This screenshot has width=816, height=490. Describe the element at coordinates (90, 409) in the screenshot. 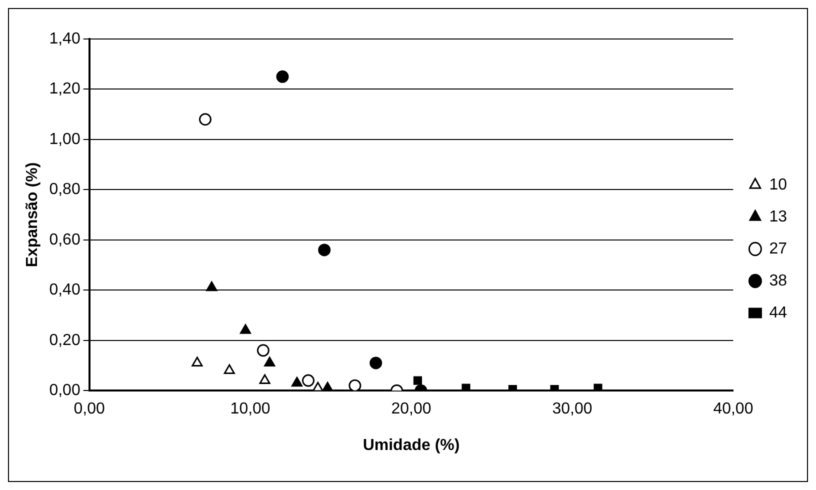

I see `x-tick-label: 0,00` at that location.